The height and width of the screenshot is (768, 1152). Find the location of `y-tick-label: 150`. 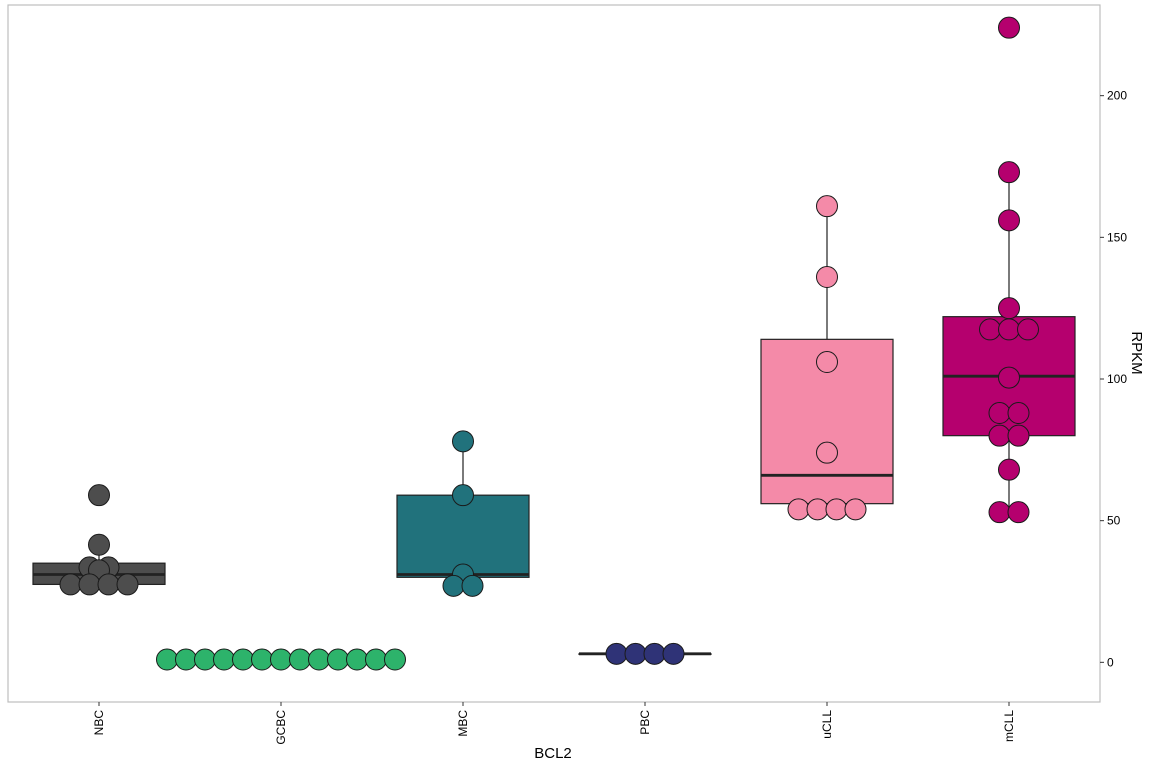

y-tick-label: 150 is located at coordinates (1117, 237).